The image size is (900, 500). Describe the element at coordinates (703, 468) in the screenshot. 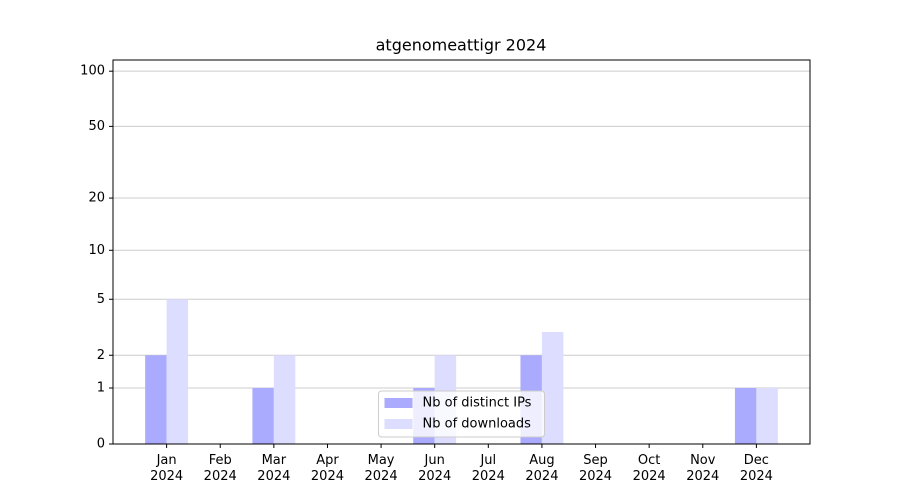

I see `x-tick-label: Nov 2024` at that location.